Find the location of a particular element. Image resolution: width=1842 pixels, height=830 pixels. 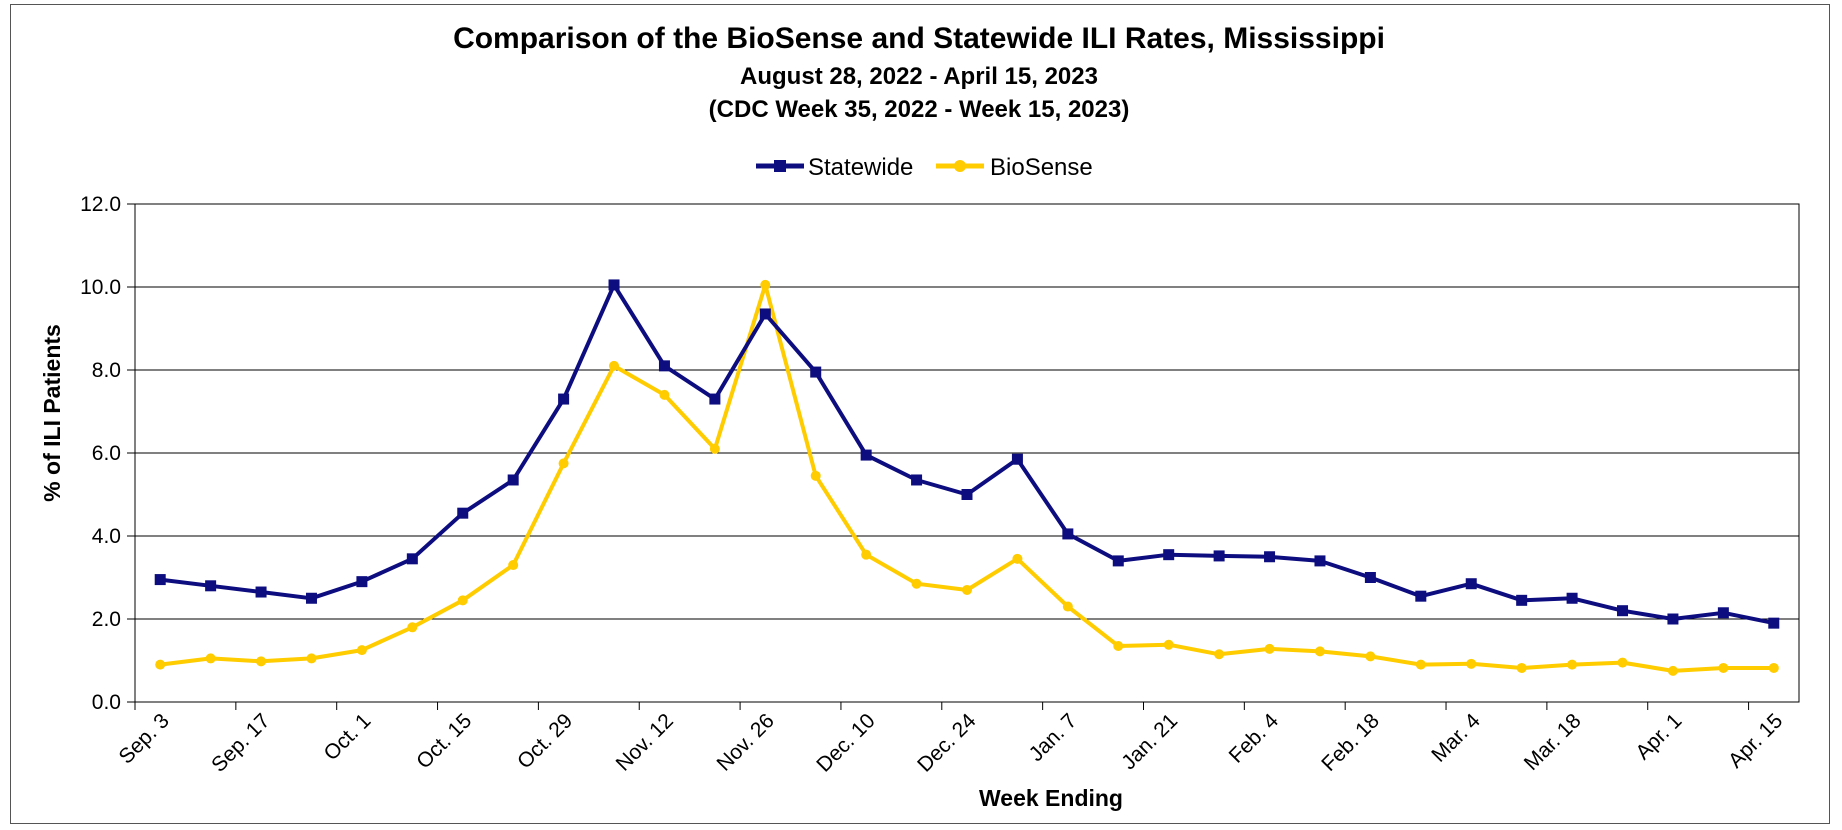

x-tick-label: Nov. 12 is located at coordinates (645, 742).